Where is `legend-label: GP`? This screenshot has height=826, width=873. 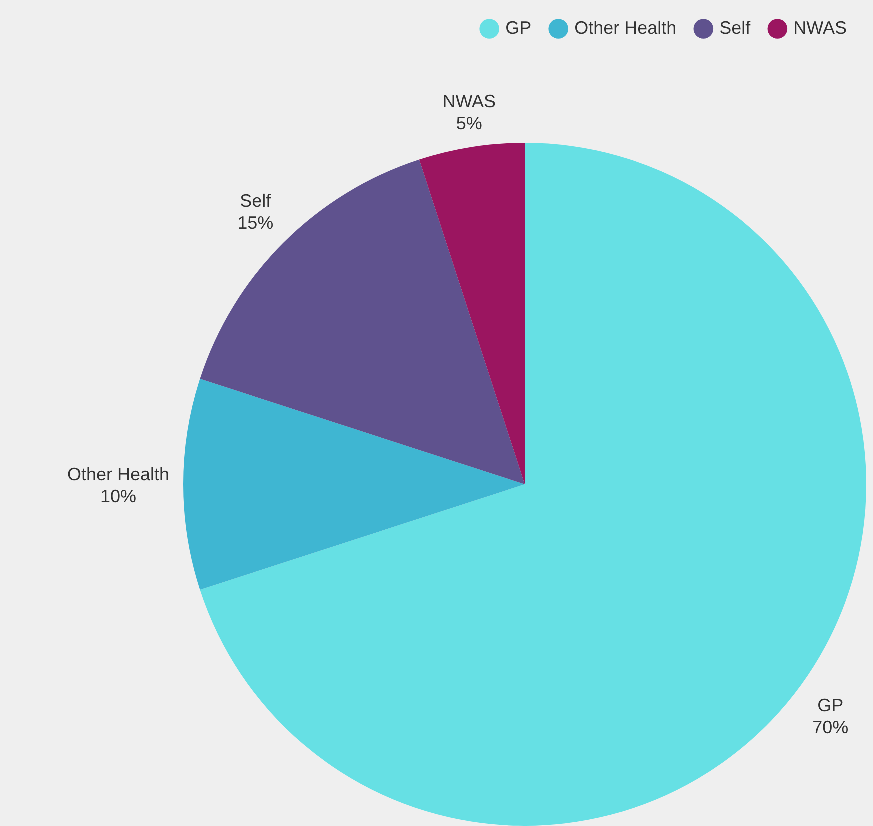 legend-label: GP is located at coordinates (519, 28).